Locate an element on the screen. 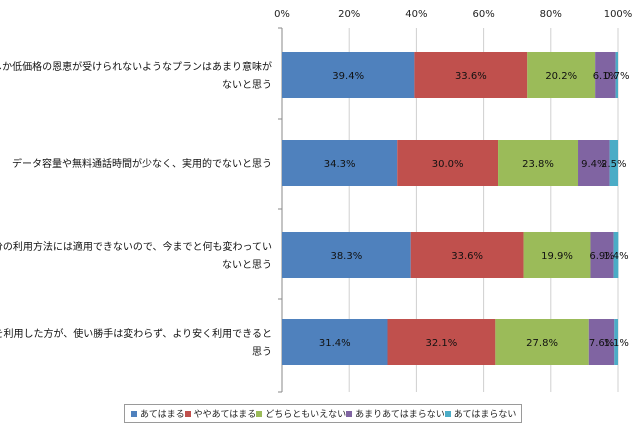  data-label: 7.6% is located at coordinates (601, 343).